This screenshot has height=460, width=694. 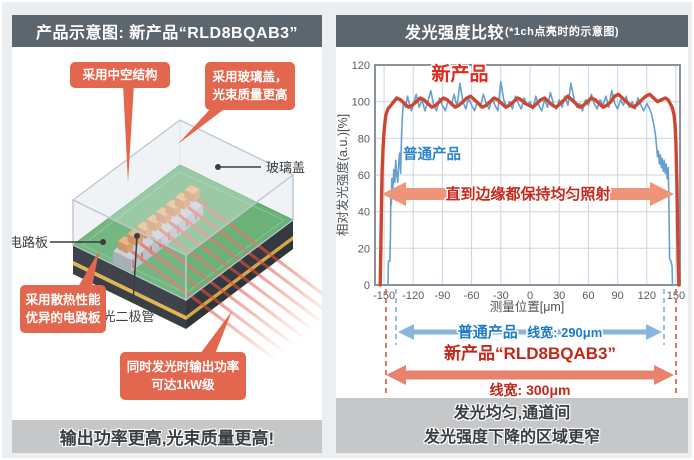 I want to click on uniform-illumination-text: 直到边缘都保持均匀照射, so click(x=527, y=194).